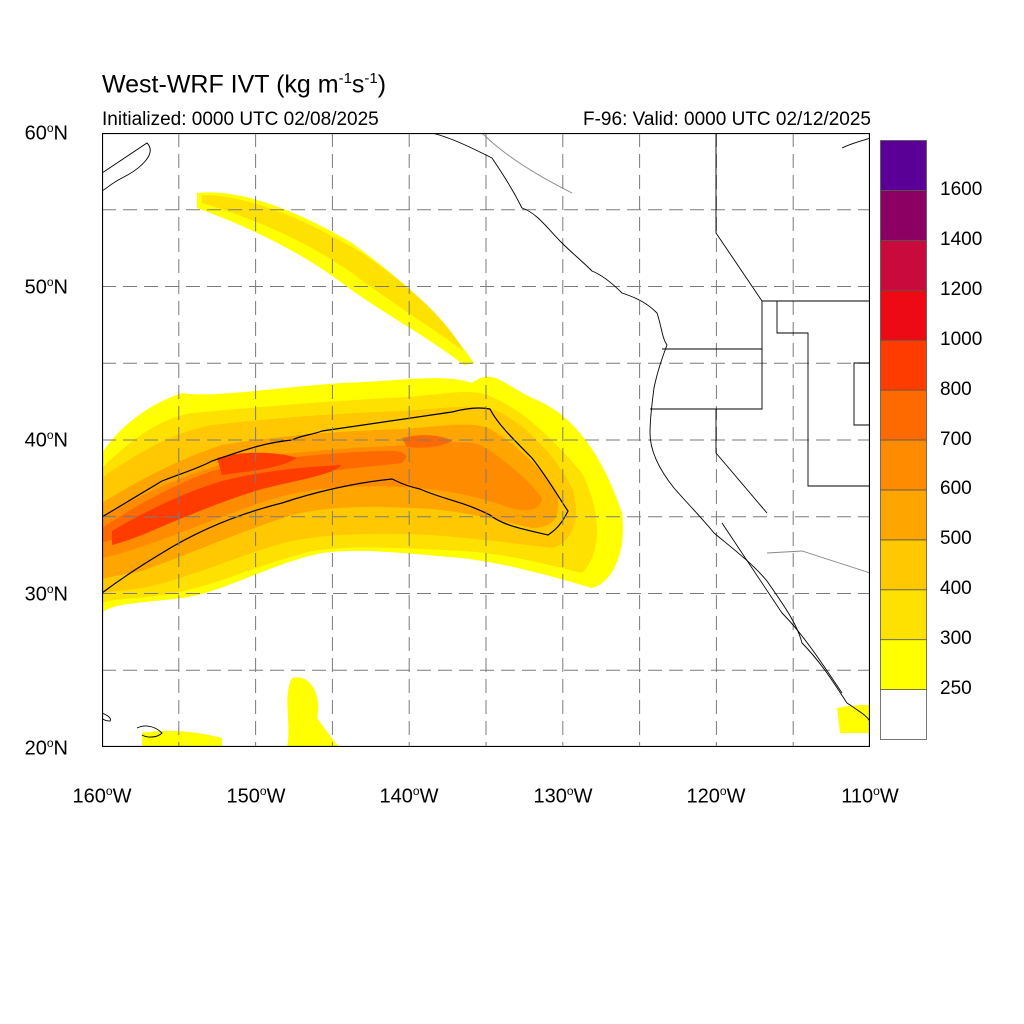 The width and height of the screenshot is (1024, 1024). Describe the element at coordinates (961, 289) in the screenshot. I see `colorbar-label: 1200` at that location.